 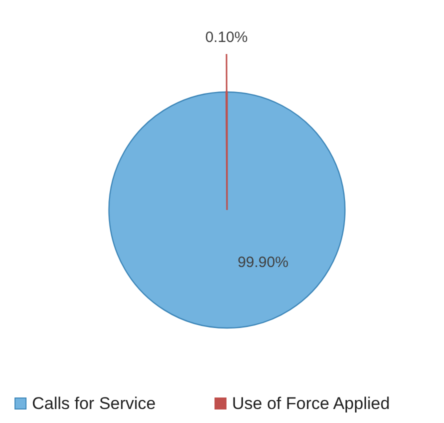 What do you see at coordinates (311, 403) in the screenshot?
I see `legend-label: Use of Force Applied` at bounding box center [311, 403].